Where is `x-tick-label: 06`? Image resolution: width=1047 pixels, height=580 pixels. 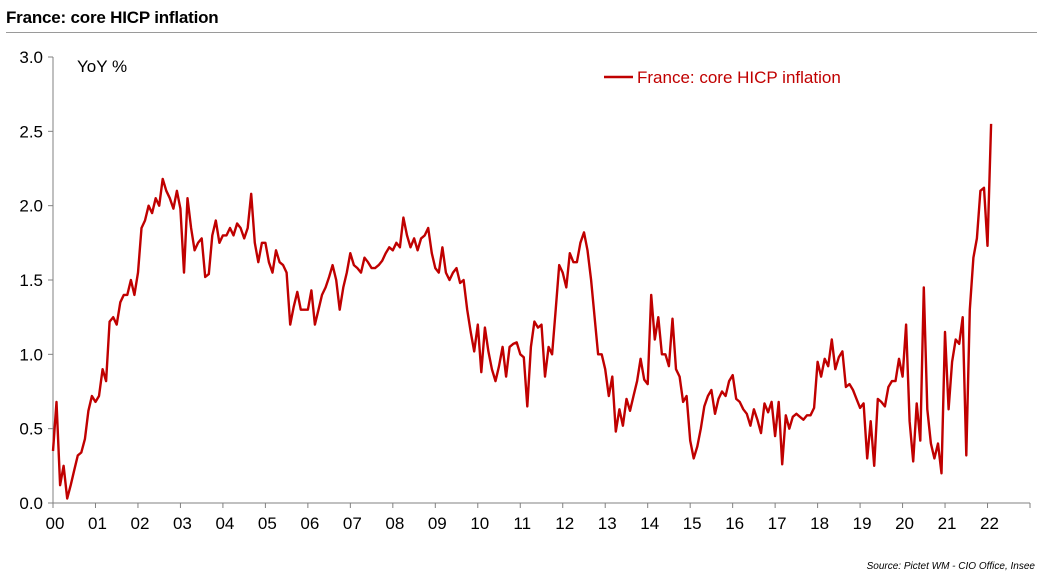
x-tick-label: 06 is located at coordinates (309, 523).